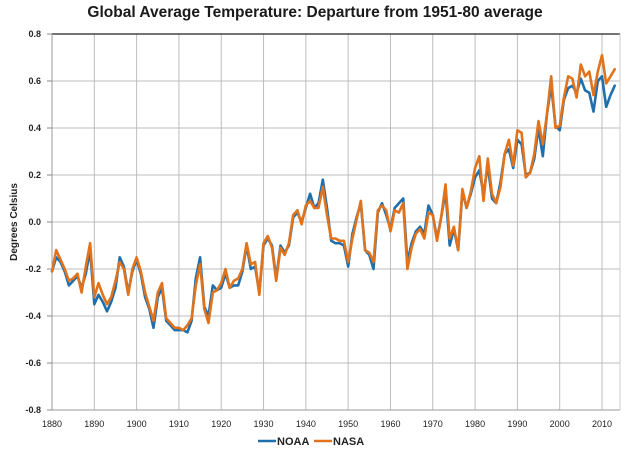 This screenshot has height=457, width=630. I want to click on y-axis-ticks: 0.8 0.6 0.4 0.2 0.0 -0.2 -0.4 -0.6 -0.8, so click(38, 222).